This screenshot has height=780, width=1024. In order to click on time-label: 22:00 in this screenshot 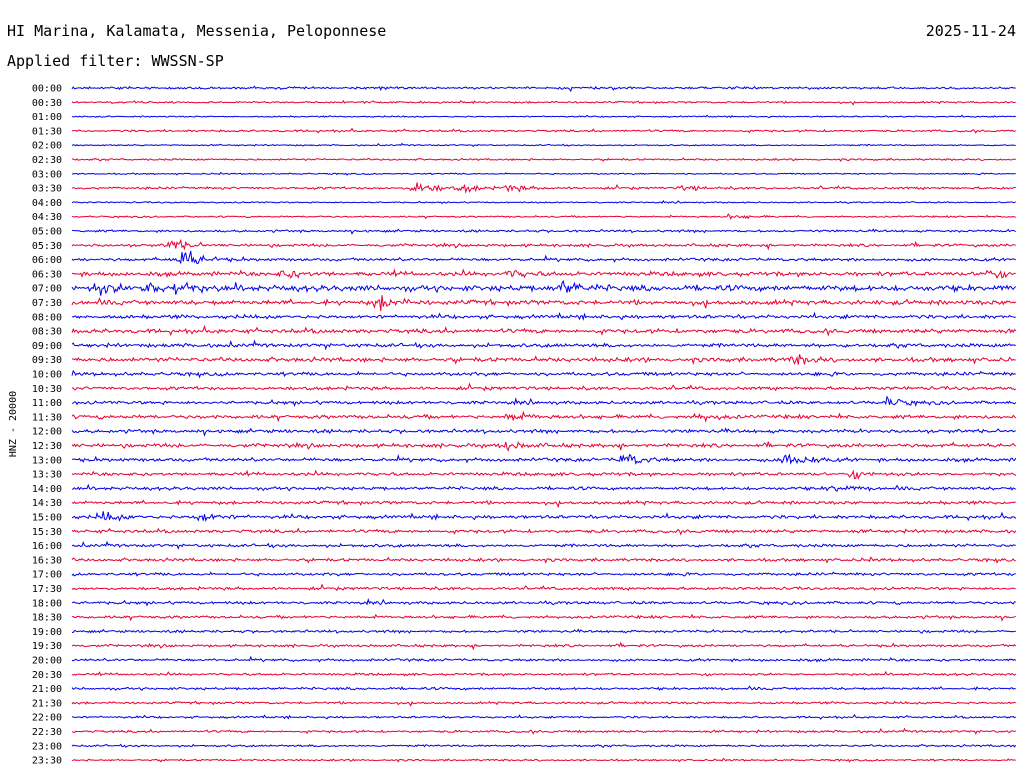, I will do `click(47, 718)`.